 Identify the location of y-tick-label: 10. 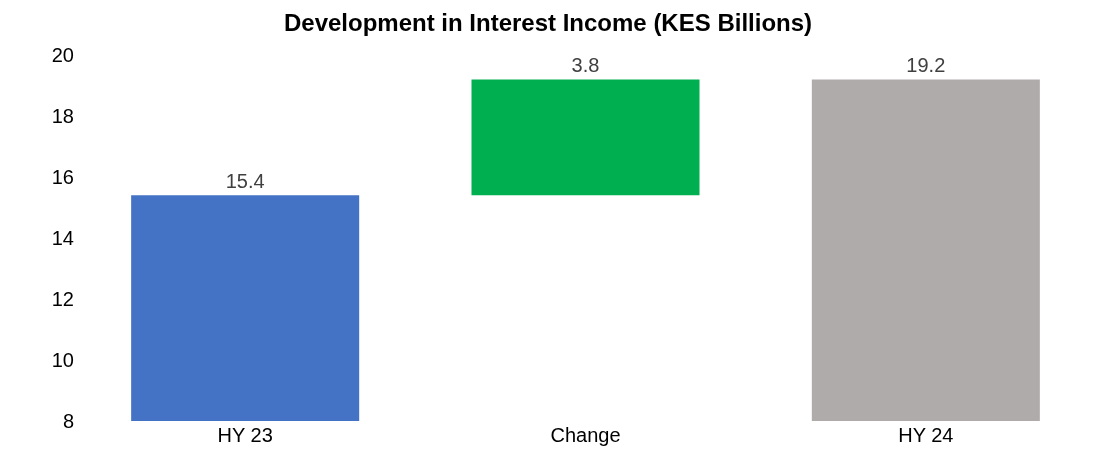
(62, 360).